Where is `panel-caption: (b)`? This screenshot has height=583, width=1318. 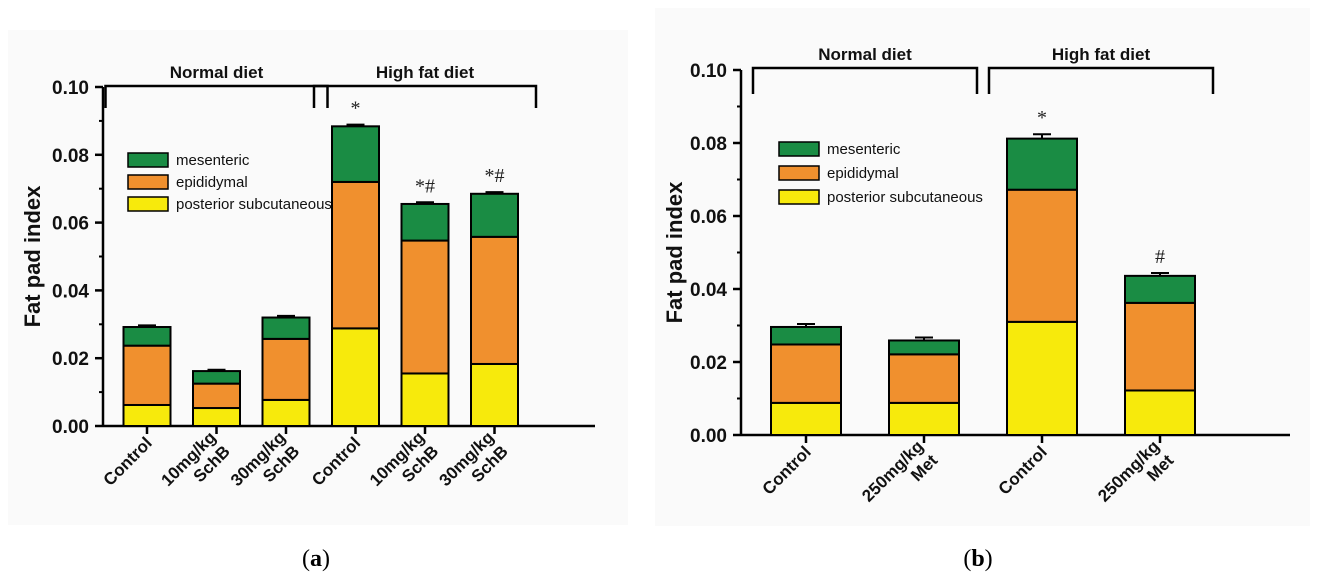 panel-caption: (b) is located at coordinates (977, 559).